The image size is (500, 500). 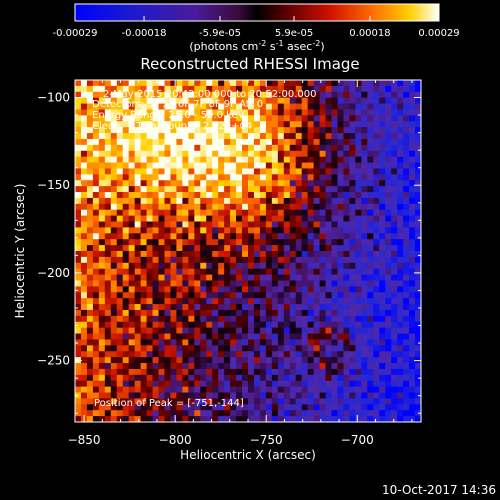 I want to click on x-tick-label: −800, so click(x=175, y=440).